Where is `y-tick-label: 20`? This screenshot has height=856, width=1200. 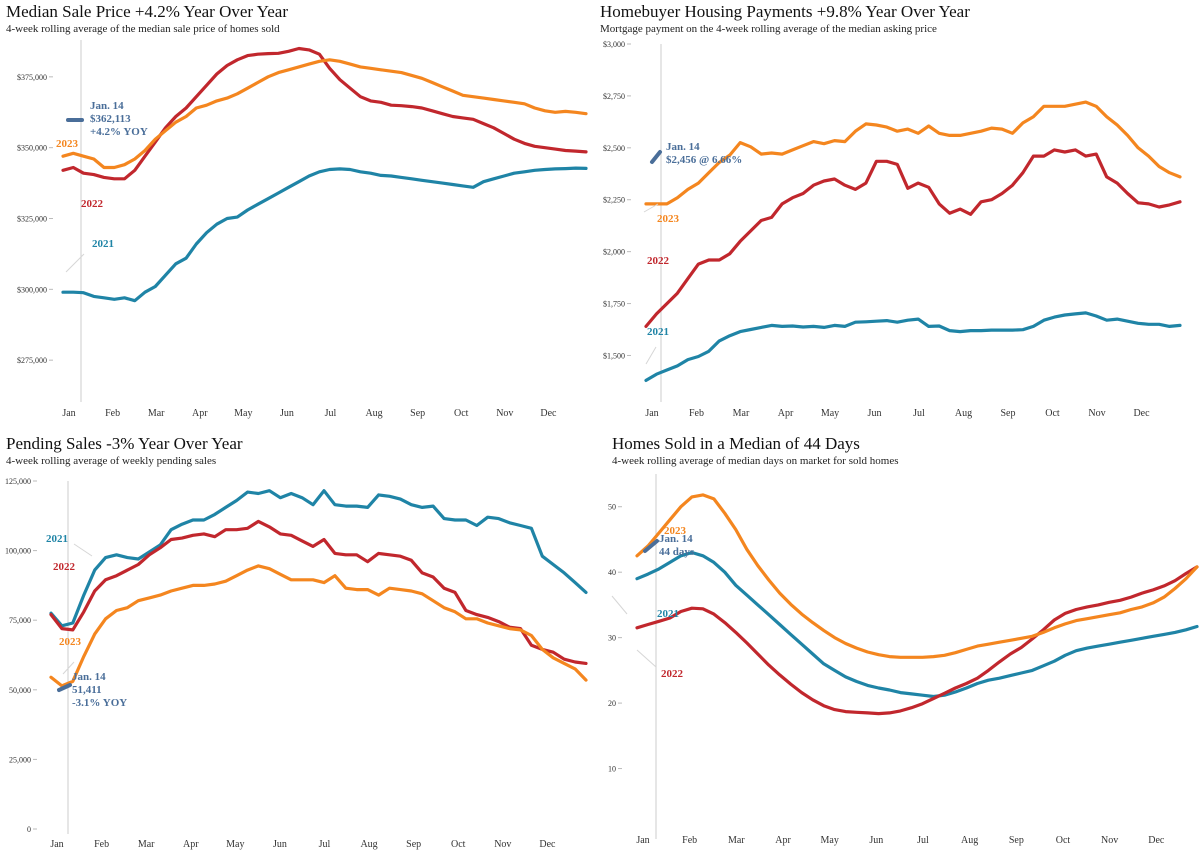 y-tick-label: 20 is located at coordinates (612, 703).